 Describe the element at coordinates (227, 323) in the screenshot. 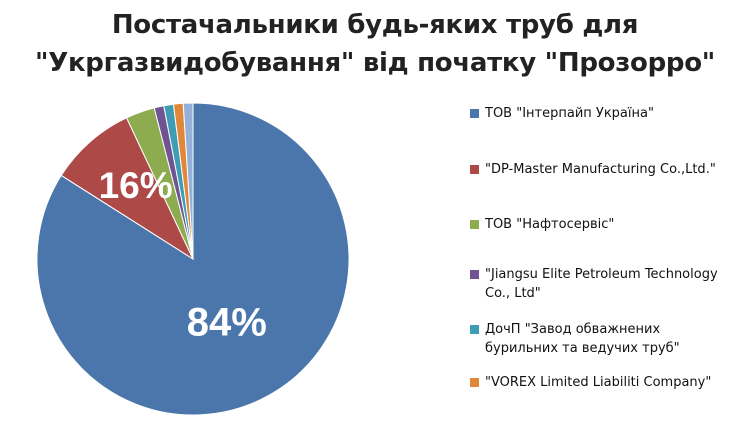

I see `pie-data-label: 84%` at that location.